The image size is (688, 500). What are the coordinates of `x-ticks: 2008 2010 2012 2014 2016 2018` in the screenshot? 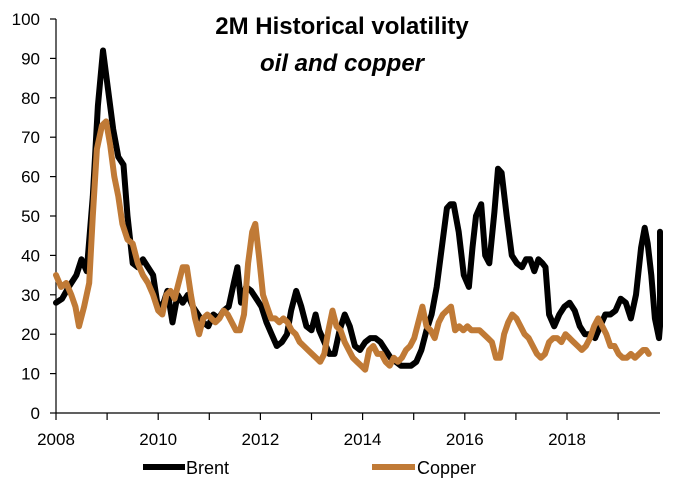 It's located at (328, 431).